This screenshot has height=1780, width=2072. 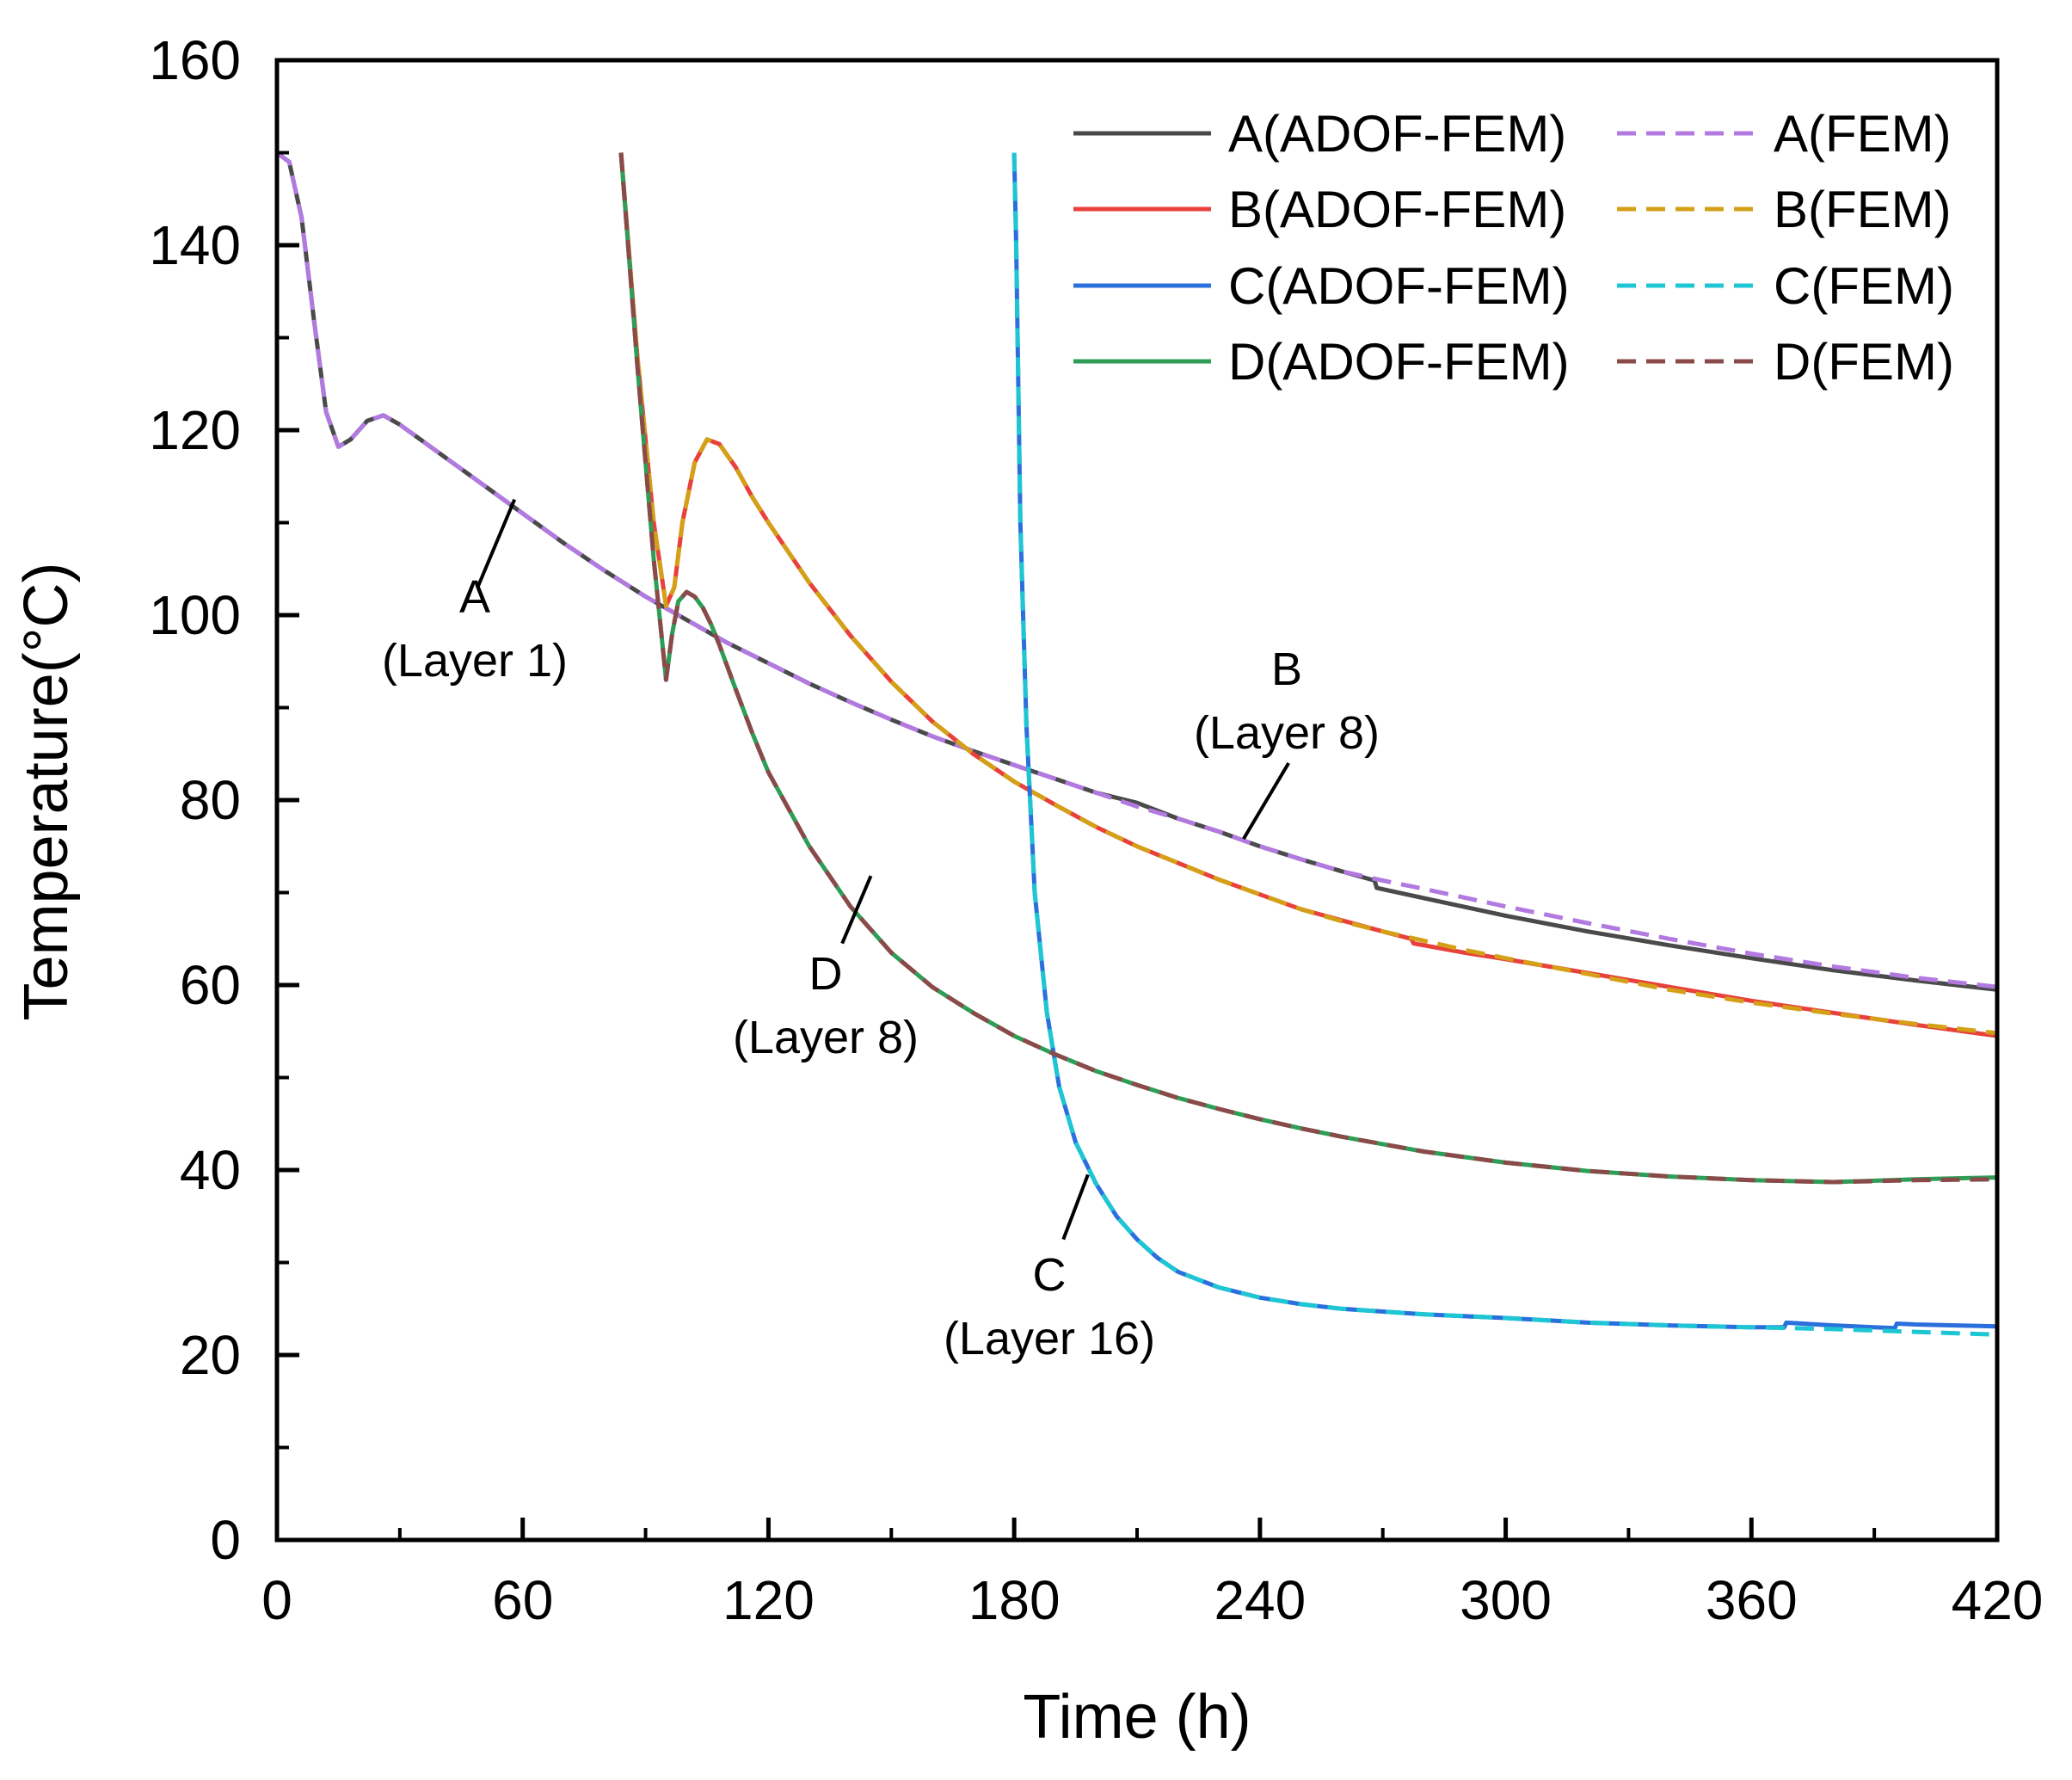 What do you see at coordinates (1049, 1339) in the screenshot?
I see `annotation-c-sublabel: (Layer 16)` at bounding box center [1049, 1339].